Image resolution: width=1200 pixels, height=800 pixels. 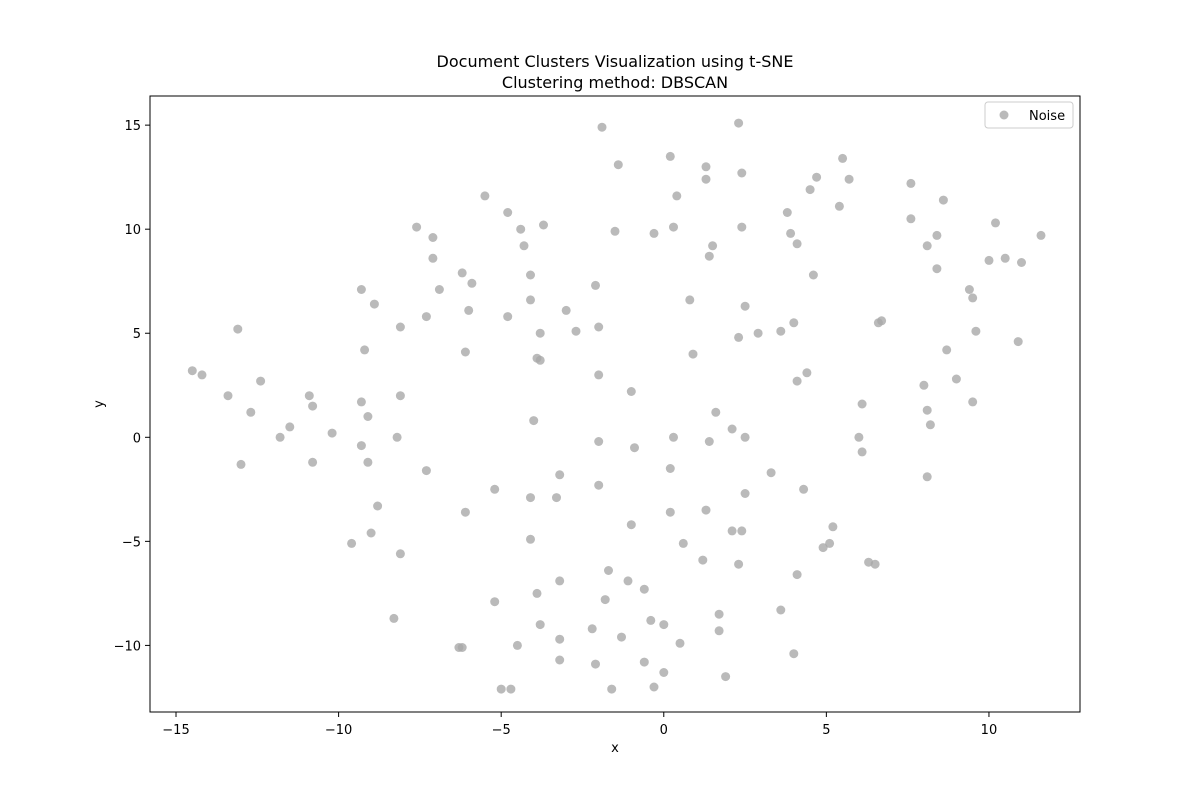 I want to click on x-tick-label: 0, so click(x=664, y=730).